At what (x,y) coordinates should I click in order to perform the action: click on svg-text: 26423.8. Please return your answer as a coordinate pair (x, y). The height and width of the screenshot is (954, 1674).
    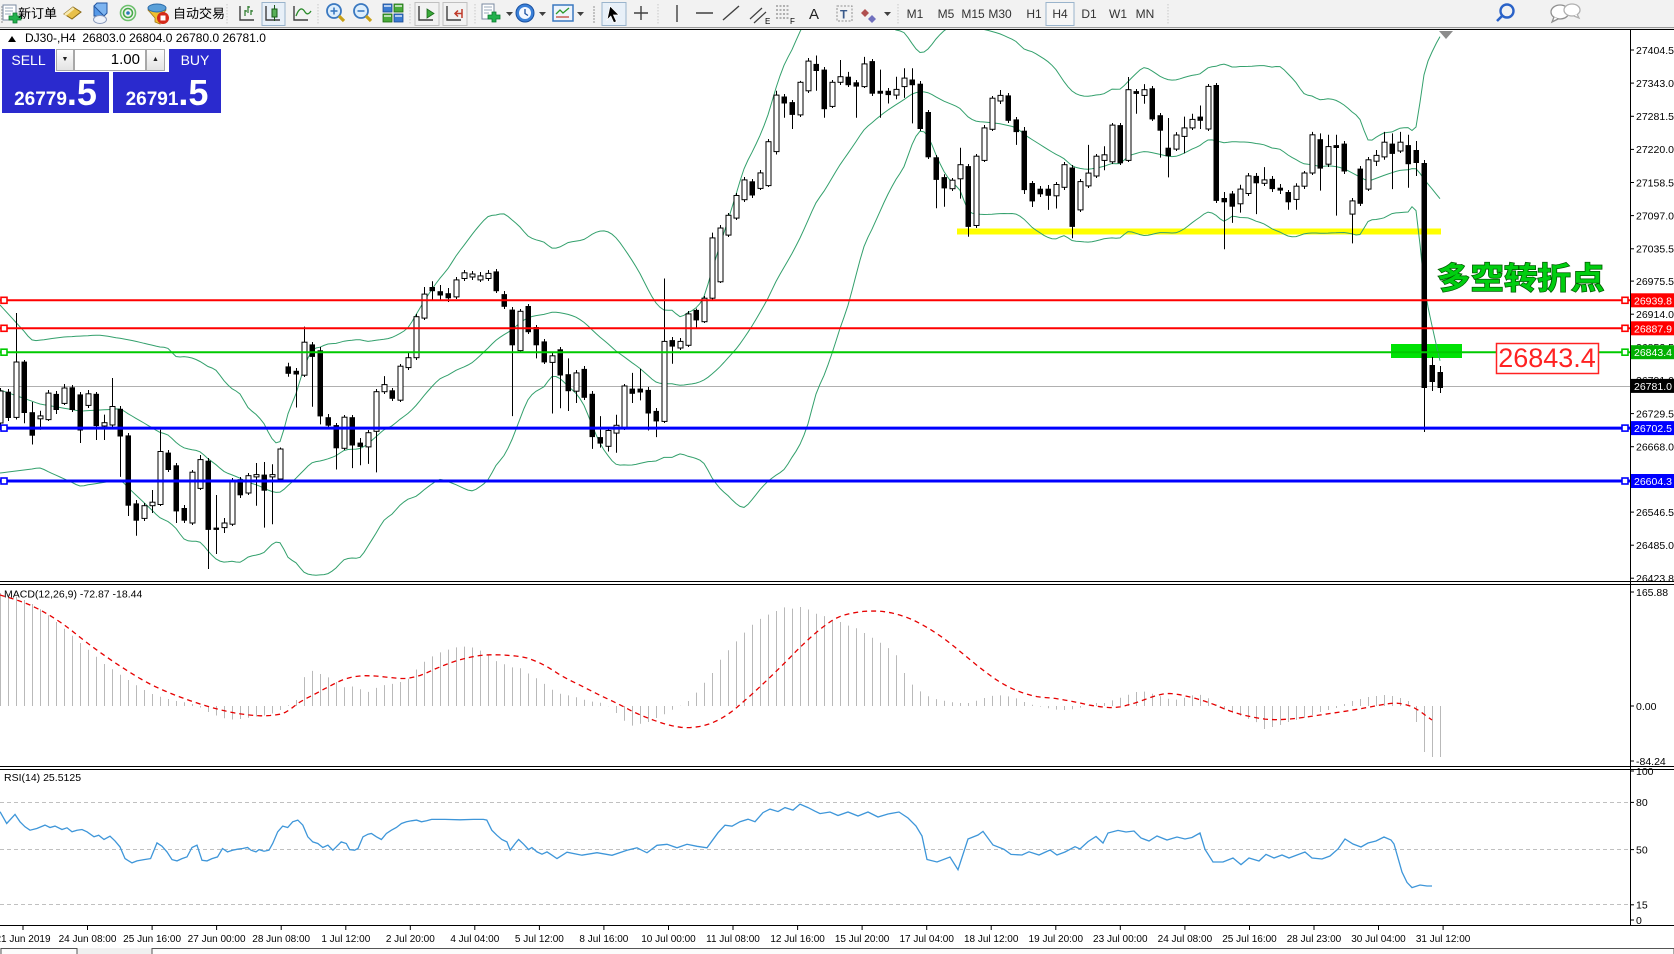
    Looking at the image, I should click on (1655, 579).